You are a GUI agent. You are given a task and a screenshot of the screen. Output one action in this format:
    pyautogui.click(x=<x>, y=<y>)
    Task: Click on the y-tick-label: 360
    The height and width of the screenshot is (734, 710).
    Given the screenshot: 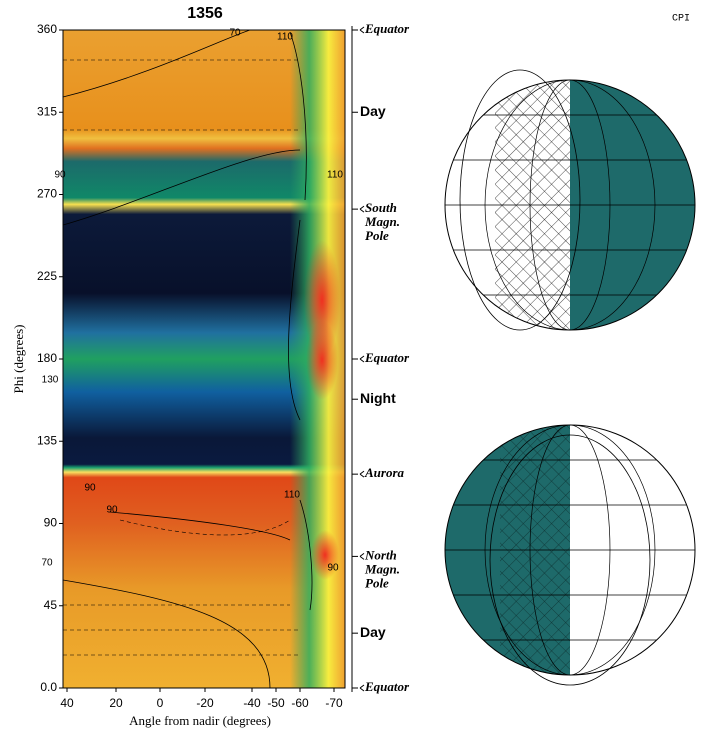 What is the action you would take?
    pyautogui.click(x=47, y=29)
    